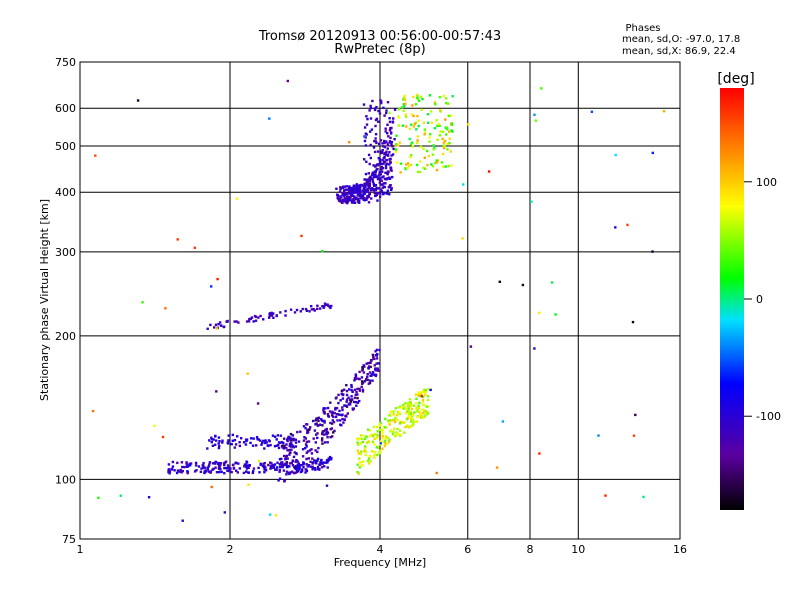 The image size is (800, 600). I want to click on x-tick-labels: 1 2 4 6 8 10 16, so click(382, 549).